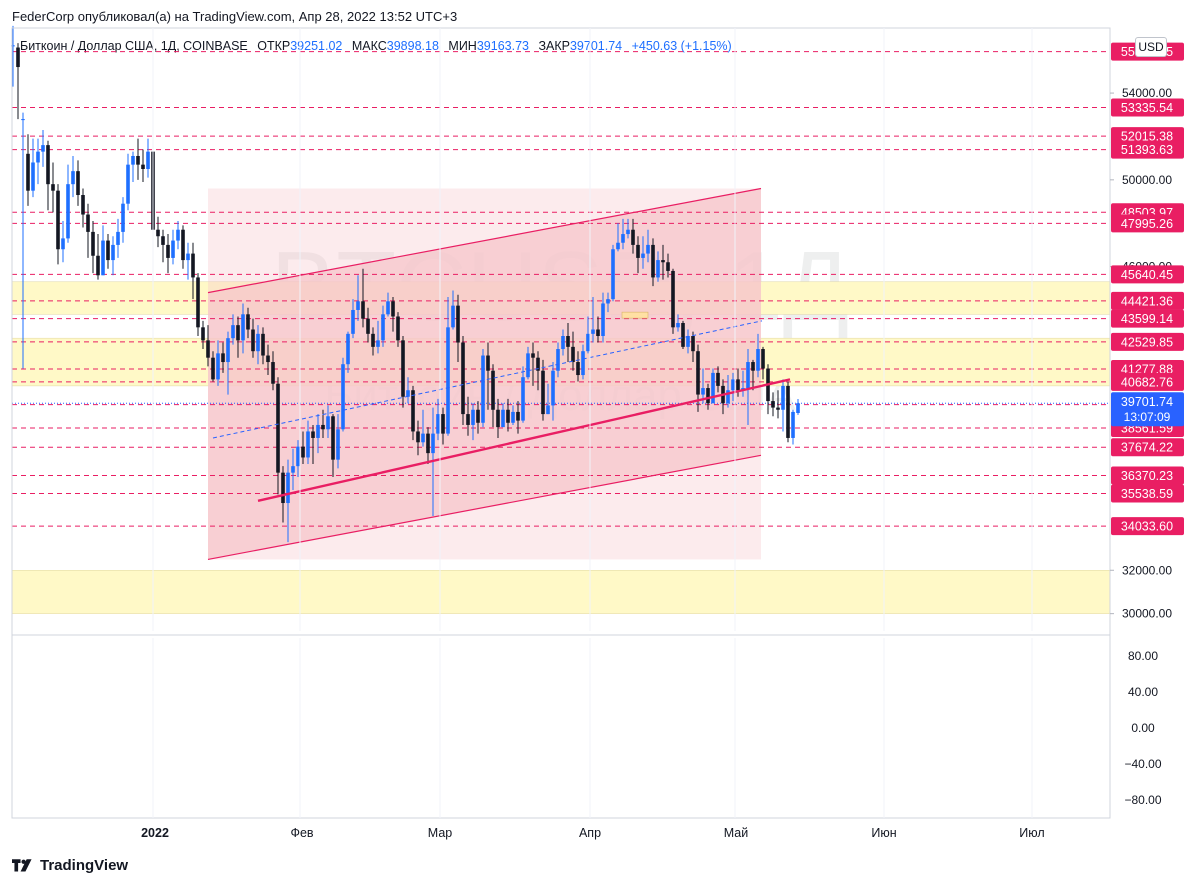  Describe the element at coordinates (1147, 224) in the screenshot. I see `level-badge-label: 47995.26` at that location.